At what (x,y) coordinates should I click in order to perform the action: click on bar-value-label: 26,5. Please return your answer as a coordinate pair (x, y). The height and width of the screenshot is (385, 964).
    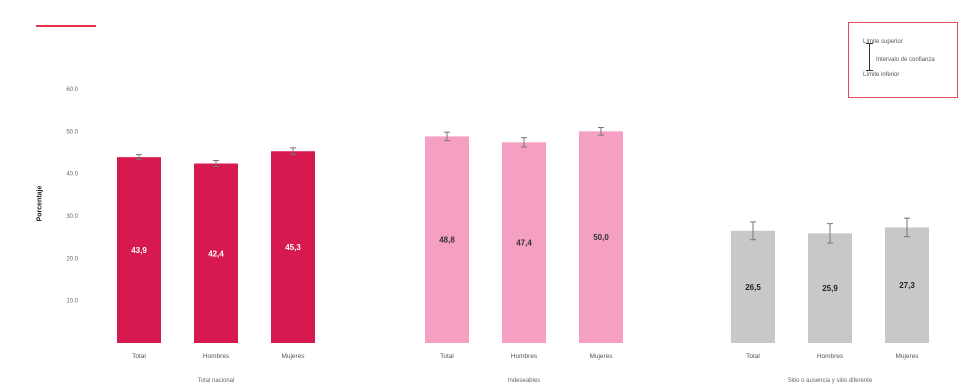
    Looking at the image, I should click on (753, 287).